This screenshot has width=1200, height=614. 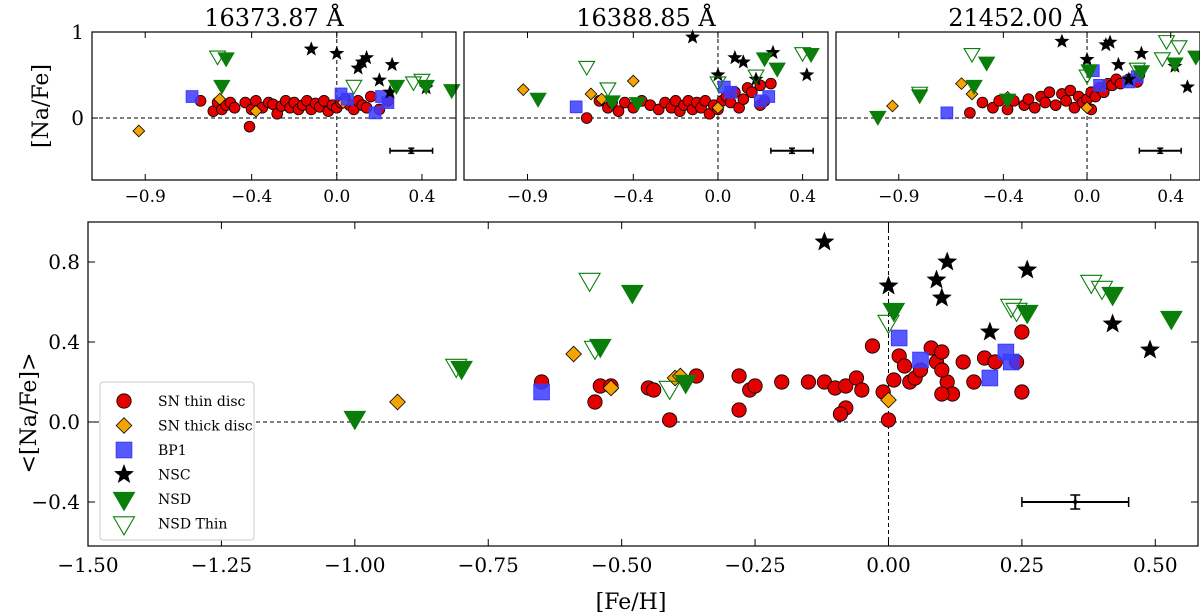 What do you see at coordinates (29, 413) in the screenshot?
I see `ylabel-bottom: <[Na/Fe]>` at bounding box center [29, 413].